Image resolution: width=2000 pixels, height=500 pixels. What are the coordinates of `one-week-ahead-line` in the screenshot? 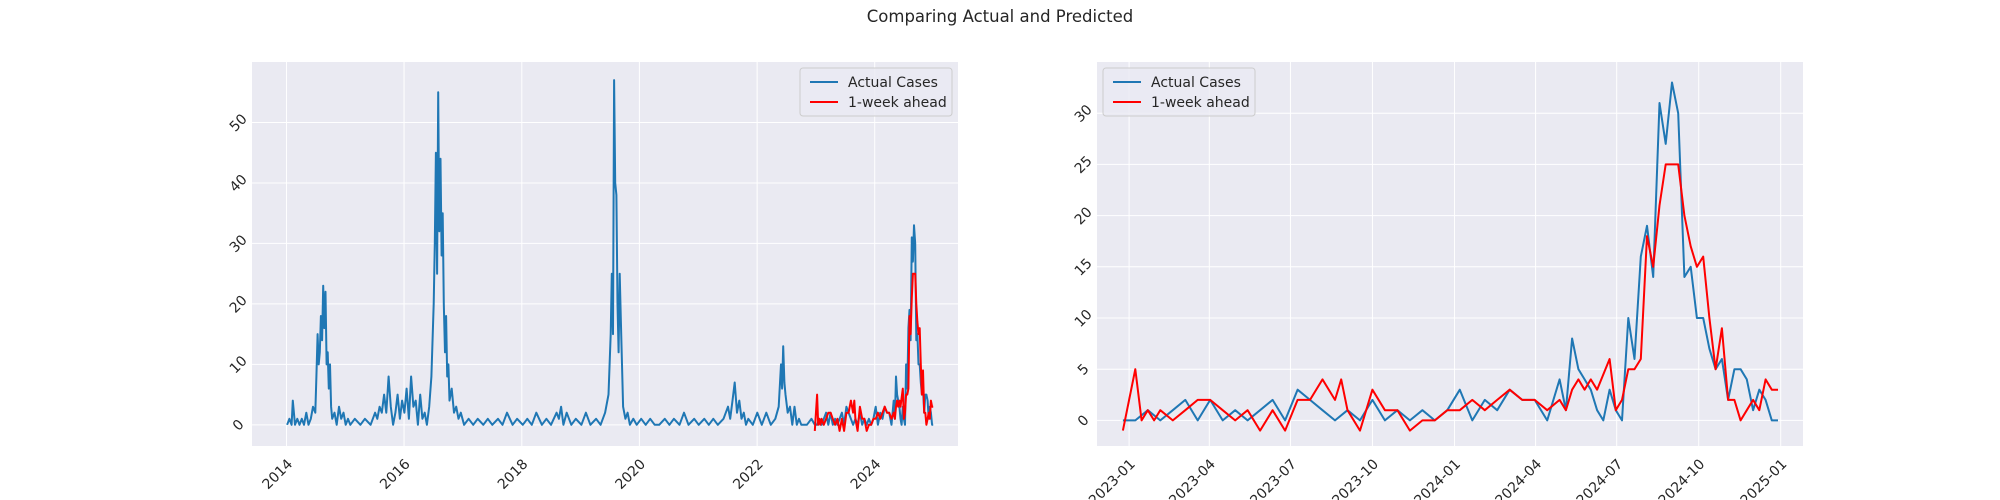 It's located at (873, 352).